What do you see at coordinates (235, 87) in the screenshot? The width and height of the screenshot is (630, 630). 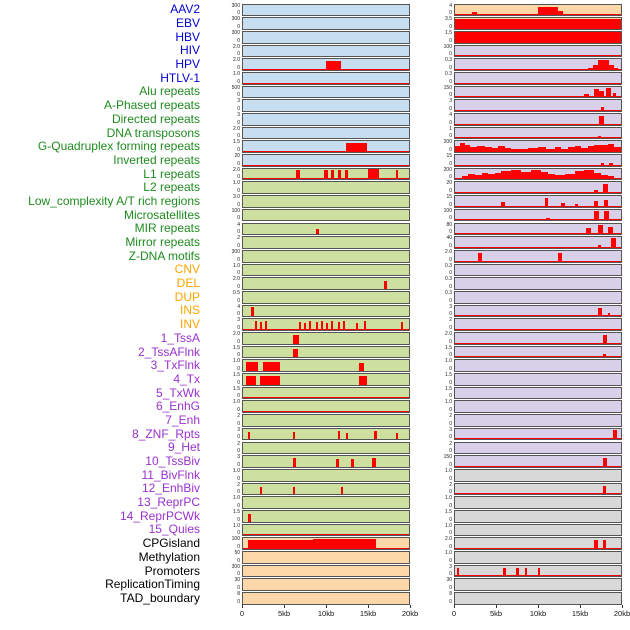 I see `y-tick-max-label: 500` at bounding box center [235, 87].